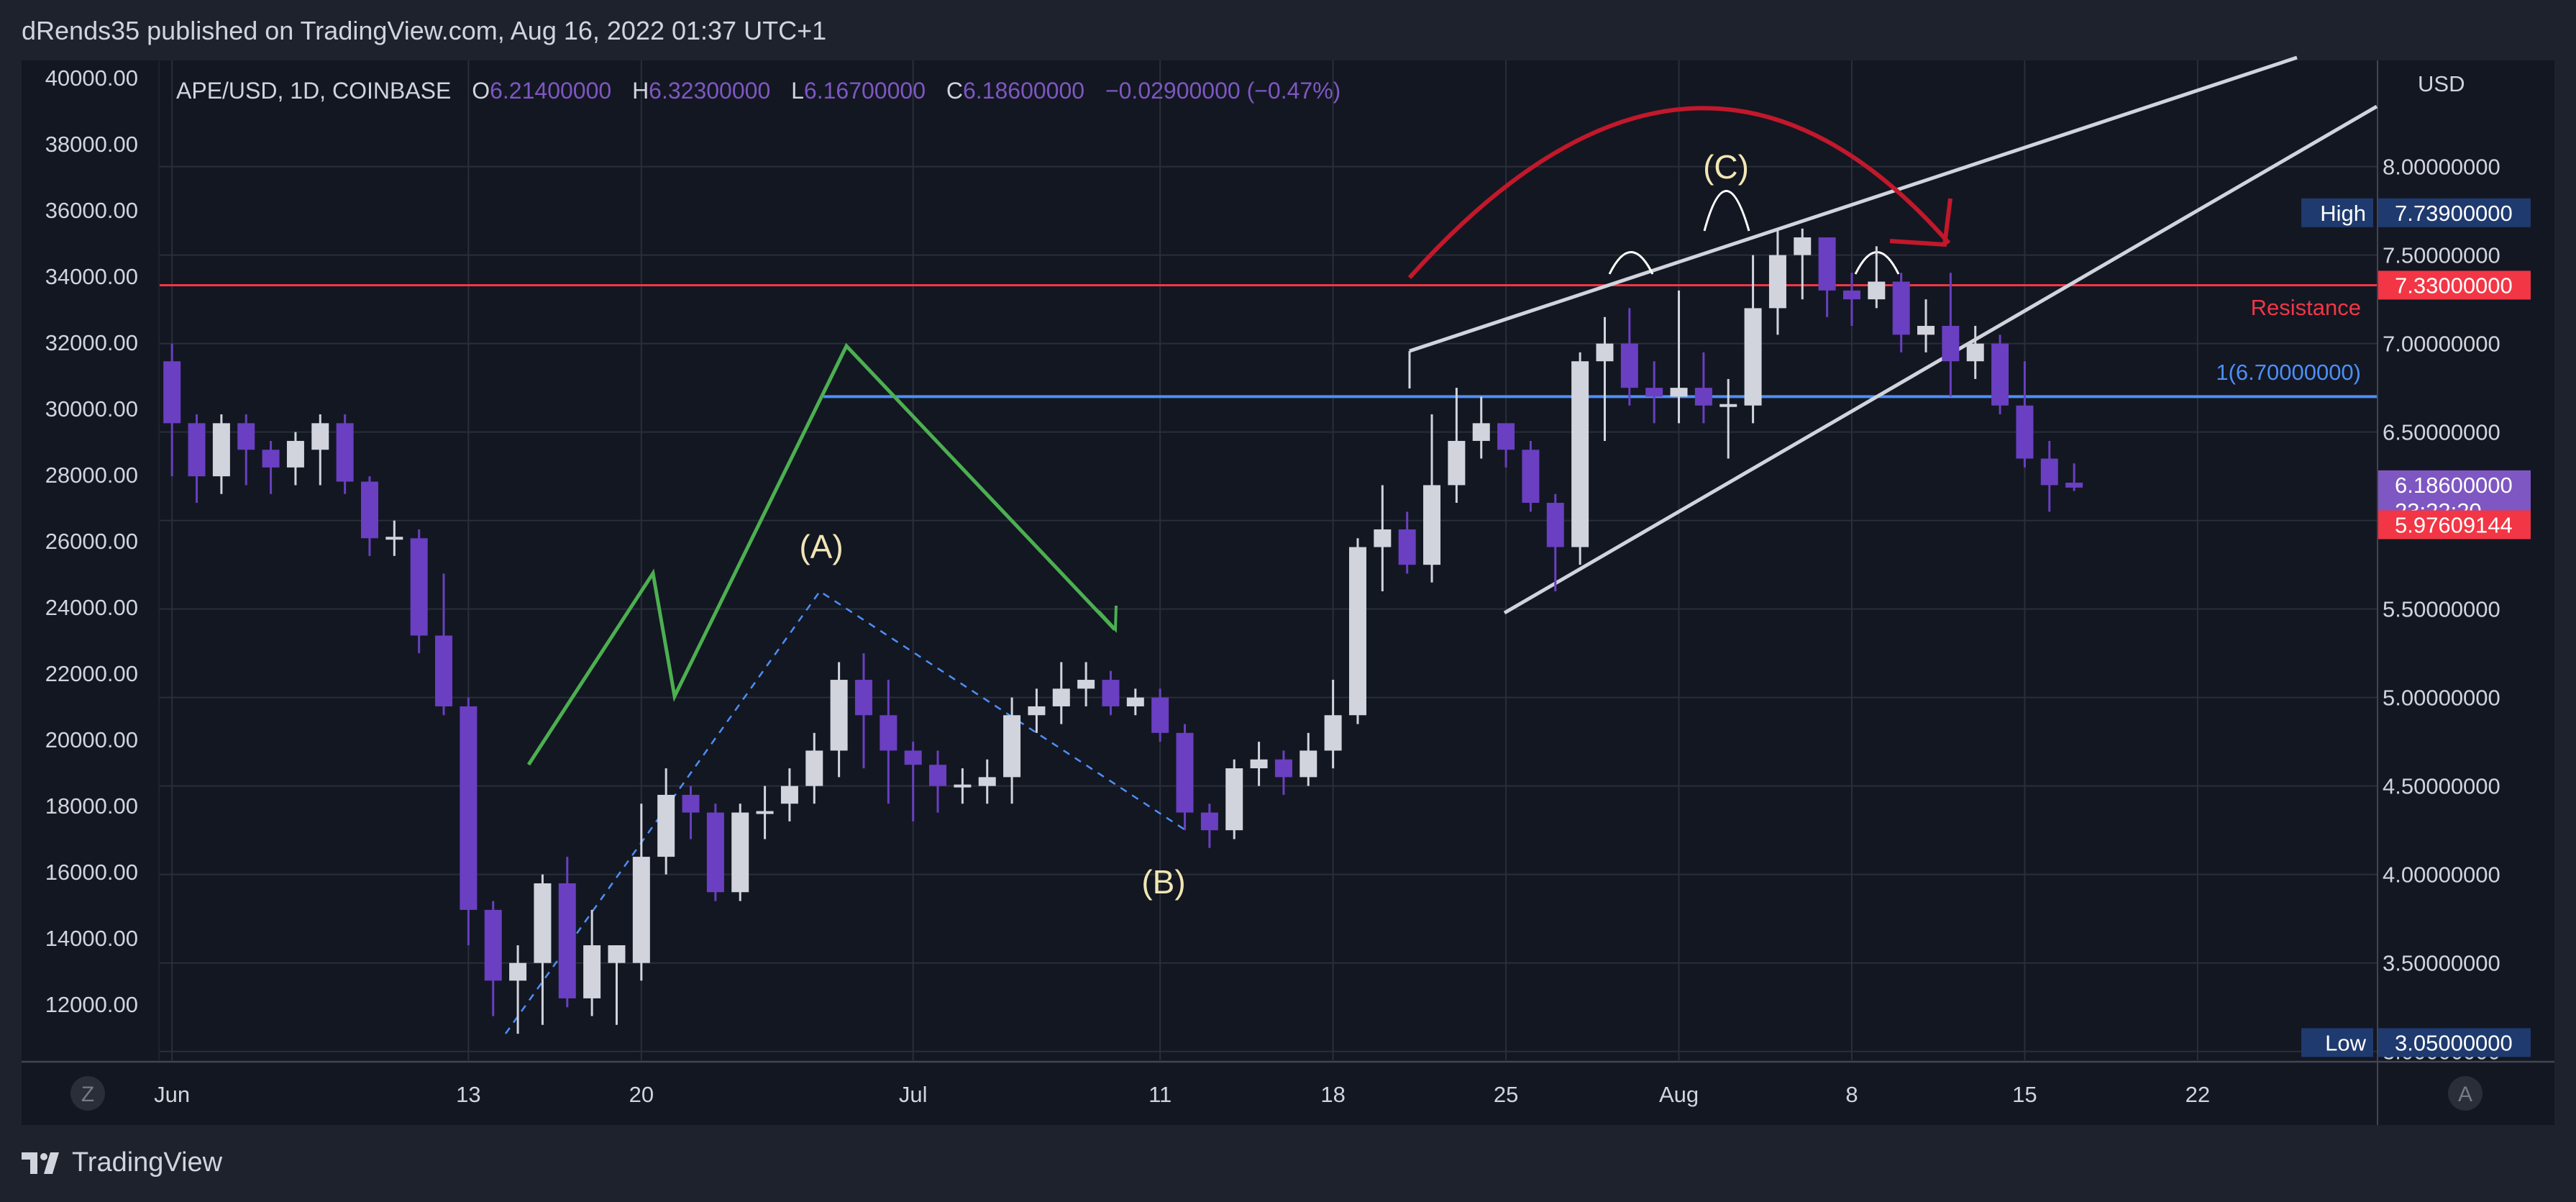  What do you see at coordinates (2416, 1042) in the screenshot?
I see `price-tag: Low 3.05000000` at bounding box center [2416, 1042].